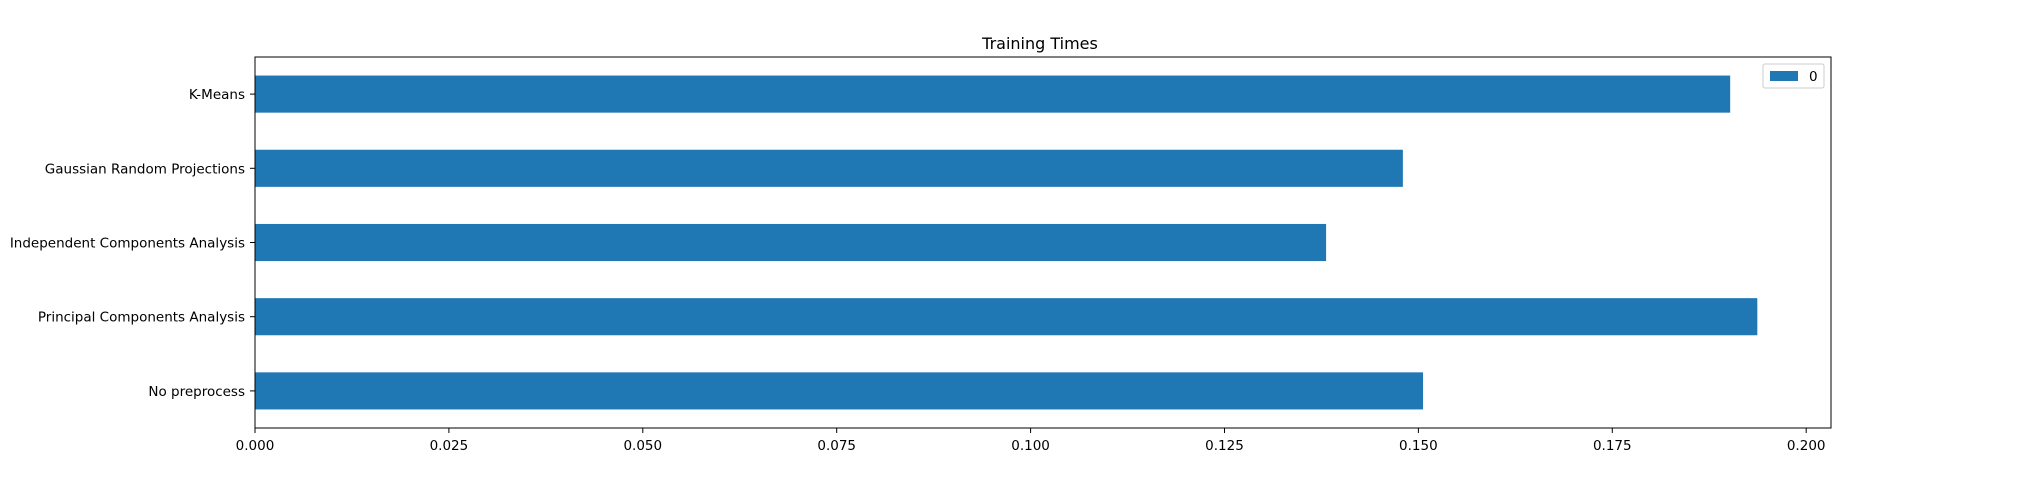  Describe the element at coordinates (1612, 446) in the screenshot. I see `x-tick-label: 0.175` at that location.